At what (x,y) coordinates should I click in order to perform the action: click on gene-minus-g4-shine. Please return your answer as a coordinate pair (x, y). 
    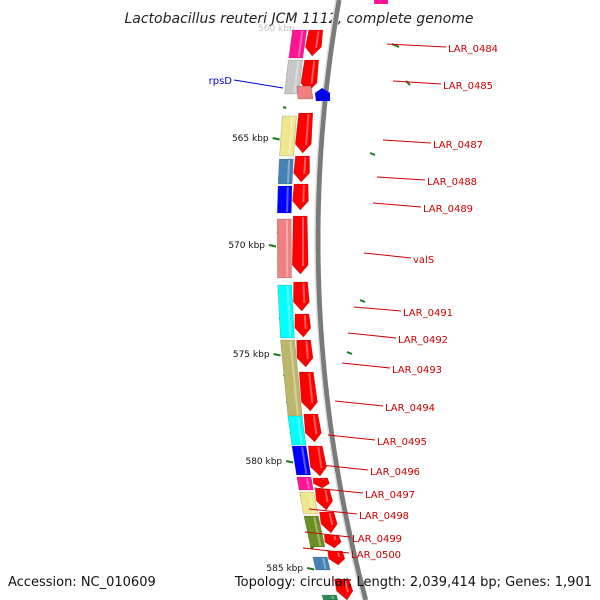
    Looking at the image, I should click on (305, 165).